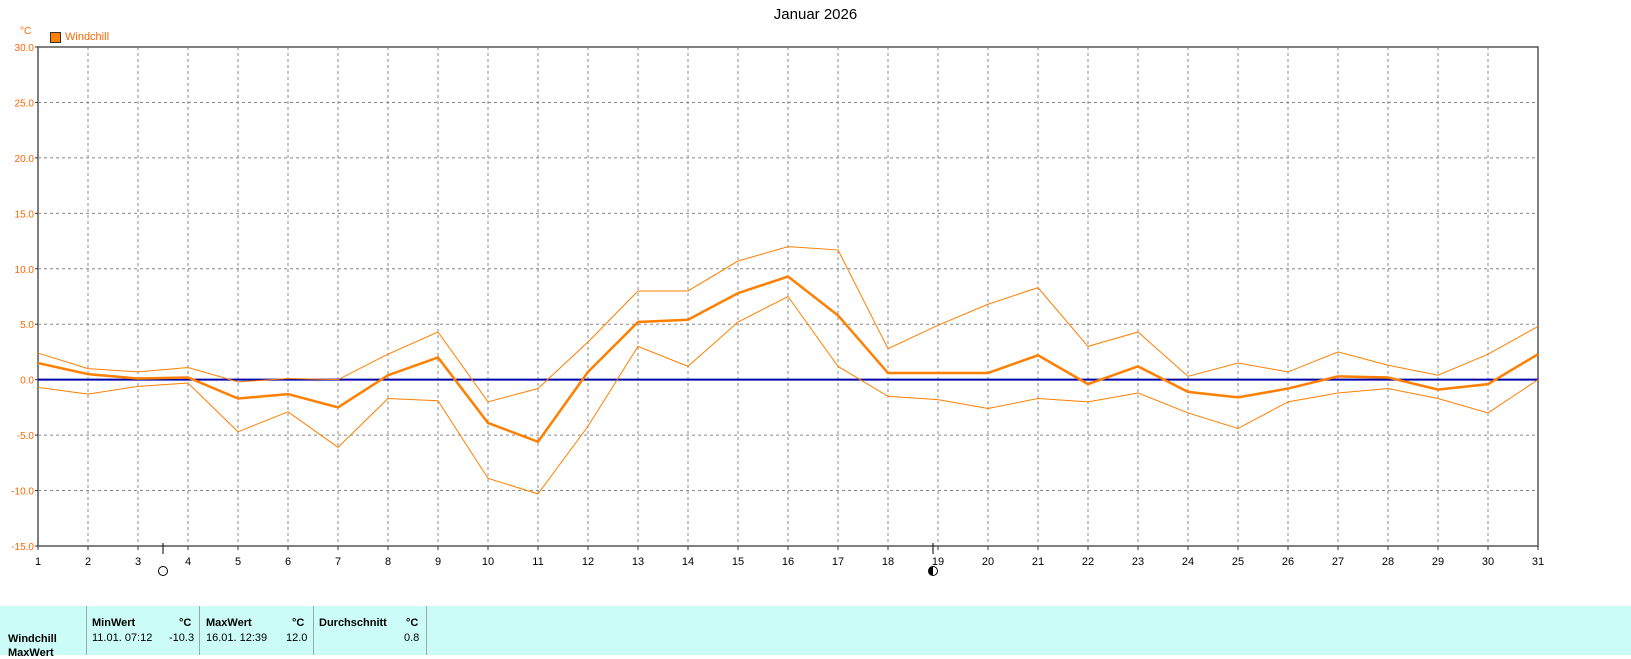 This screenshot has height=659, width=1631. I want to click on x-tick-label: 10, so click(488, 562).